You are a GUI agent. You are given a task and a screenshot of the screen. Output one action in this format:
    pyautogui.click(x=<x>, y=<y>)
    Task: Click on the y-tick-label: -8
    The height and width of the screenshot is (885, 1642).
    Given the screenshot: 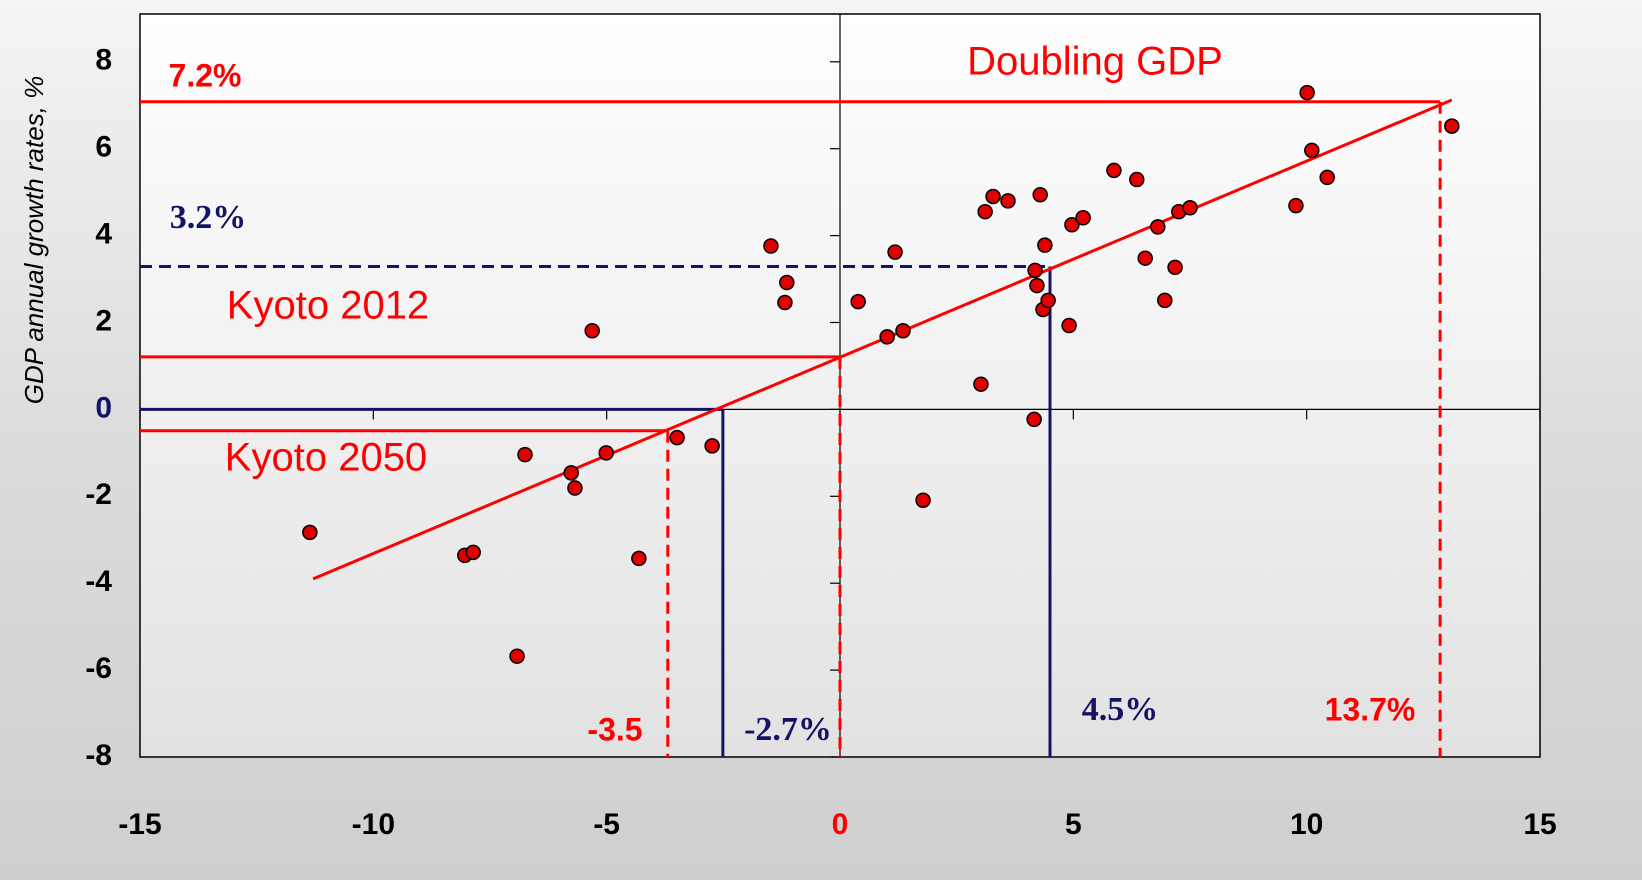 What is the action you would take?
    pyautogui.click(x=98, y=755)
    